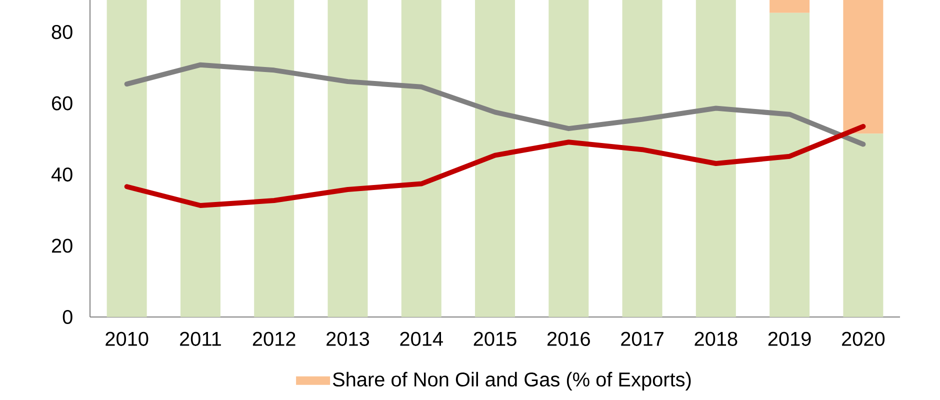 The width and height of the screenshot is (940, 400). What do you see at coordinates (62, 32) in the screenshot?
I see `y-tick-label: 80` at bounding box center [62, 32].